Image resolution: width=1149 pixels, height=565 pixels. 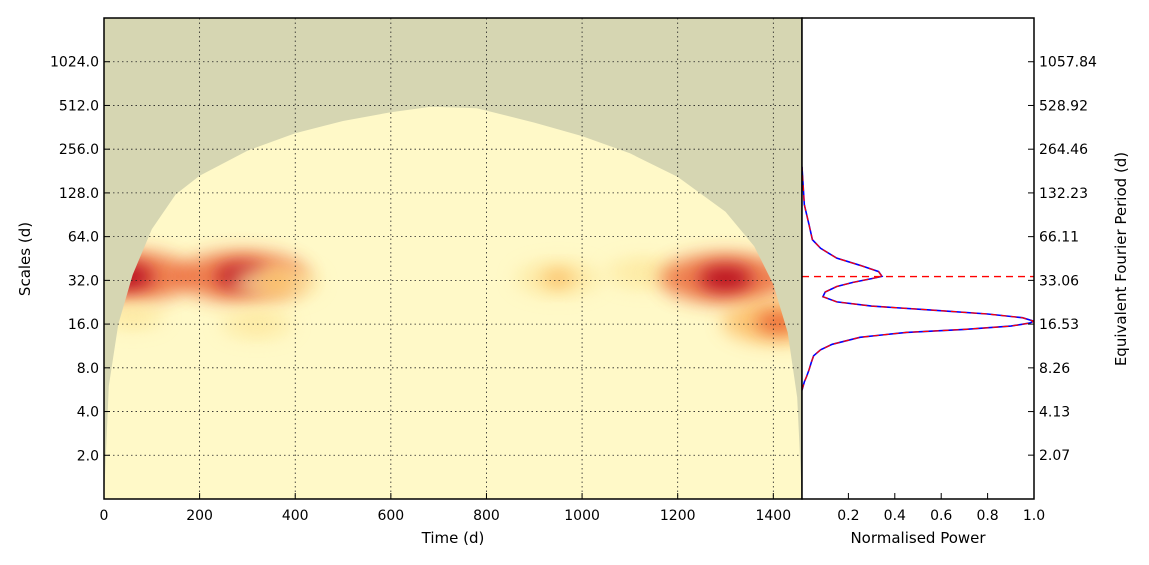 What do you see at coordinates (88, 456) in the screenshot?
I see `y-tick-label: 2.0` at bounding box center [88, 456].